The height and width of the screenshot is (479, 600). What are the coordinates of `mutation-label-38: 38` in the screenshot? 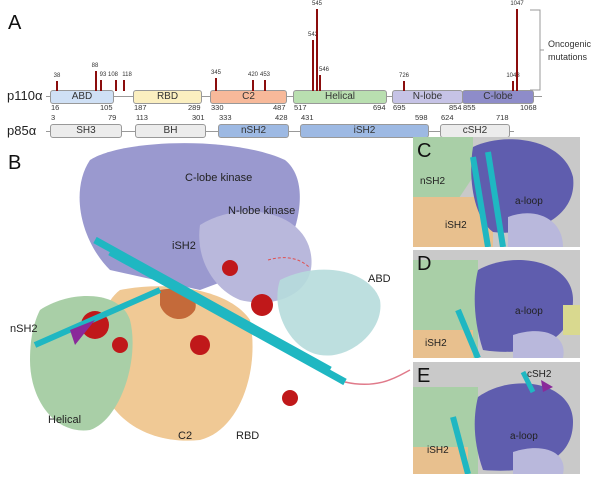 It's located at (57, 76).